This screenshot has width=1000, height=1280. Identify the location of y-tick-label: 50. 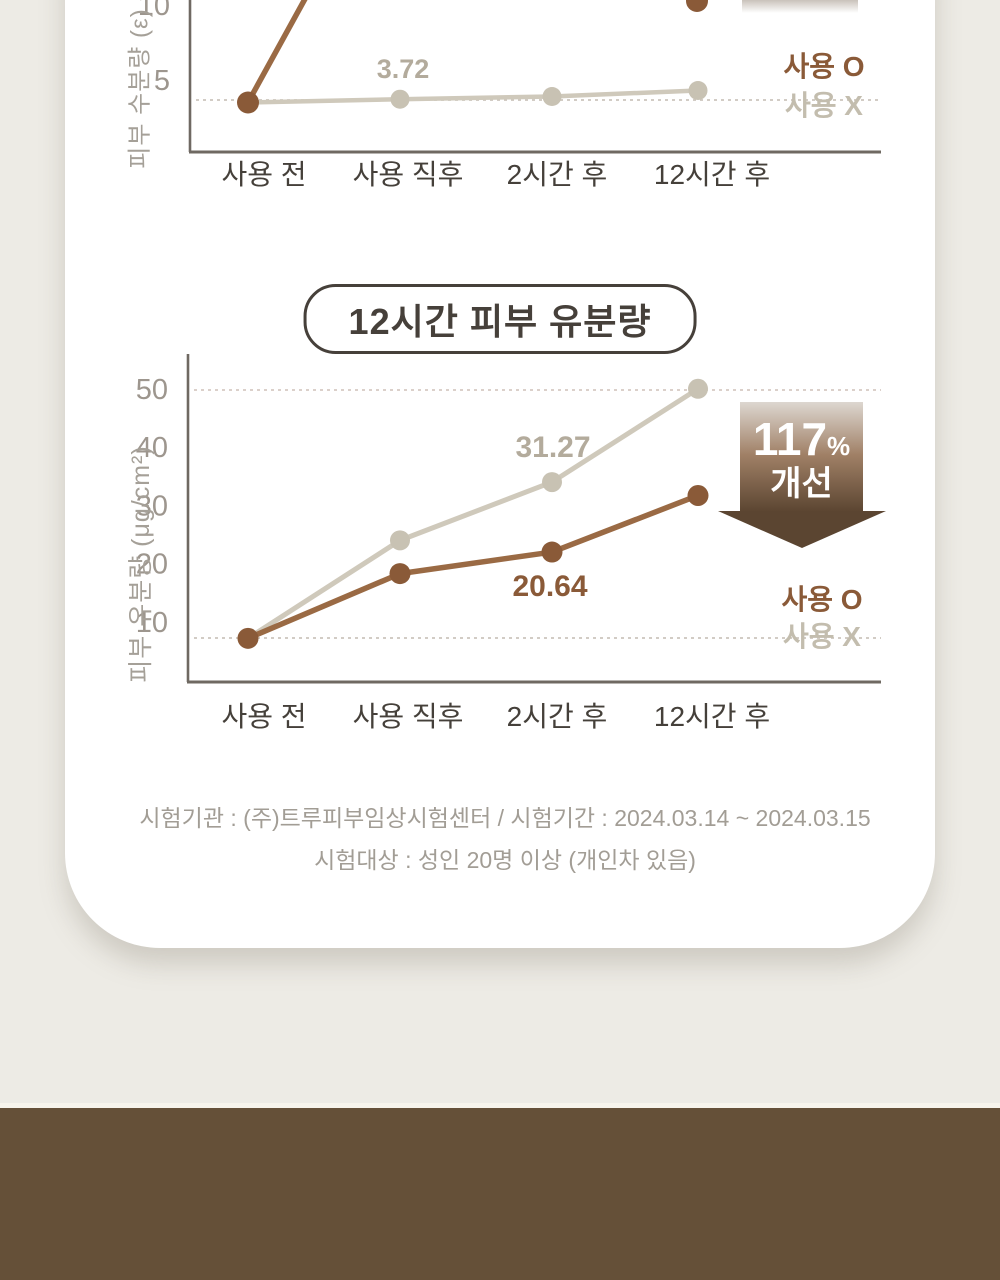
(152, 390).